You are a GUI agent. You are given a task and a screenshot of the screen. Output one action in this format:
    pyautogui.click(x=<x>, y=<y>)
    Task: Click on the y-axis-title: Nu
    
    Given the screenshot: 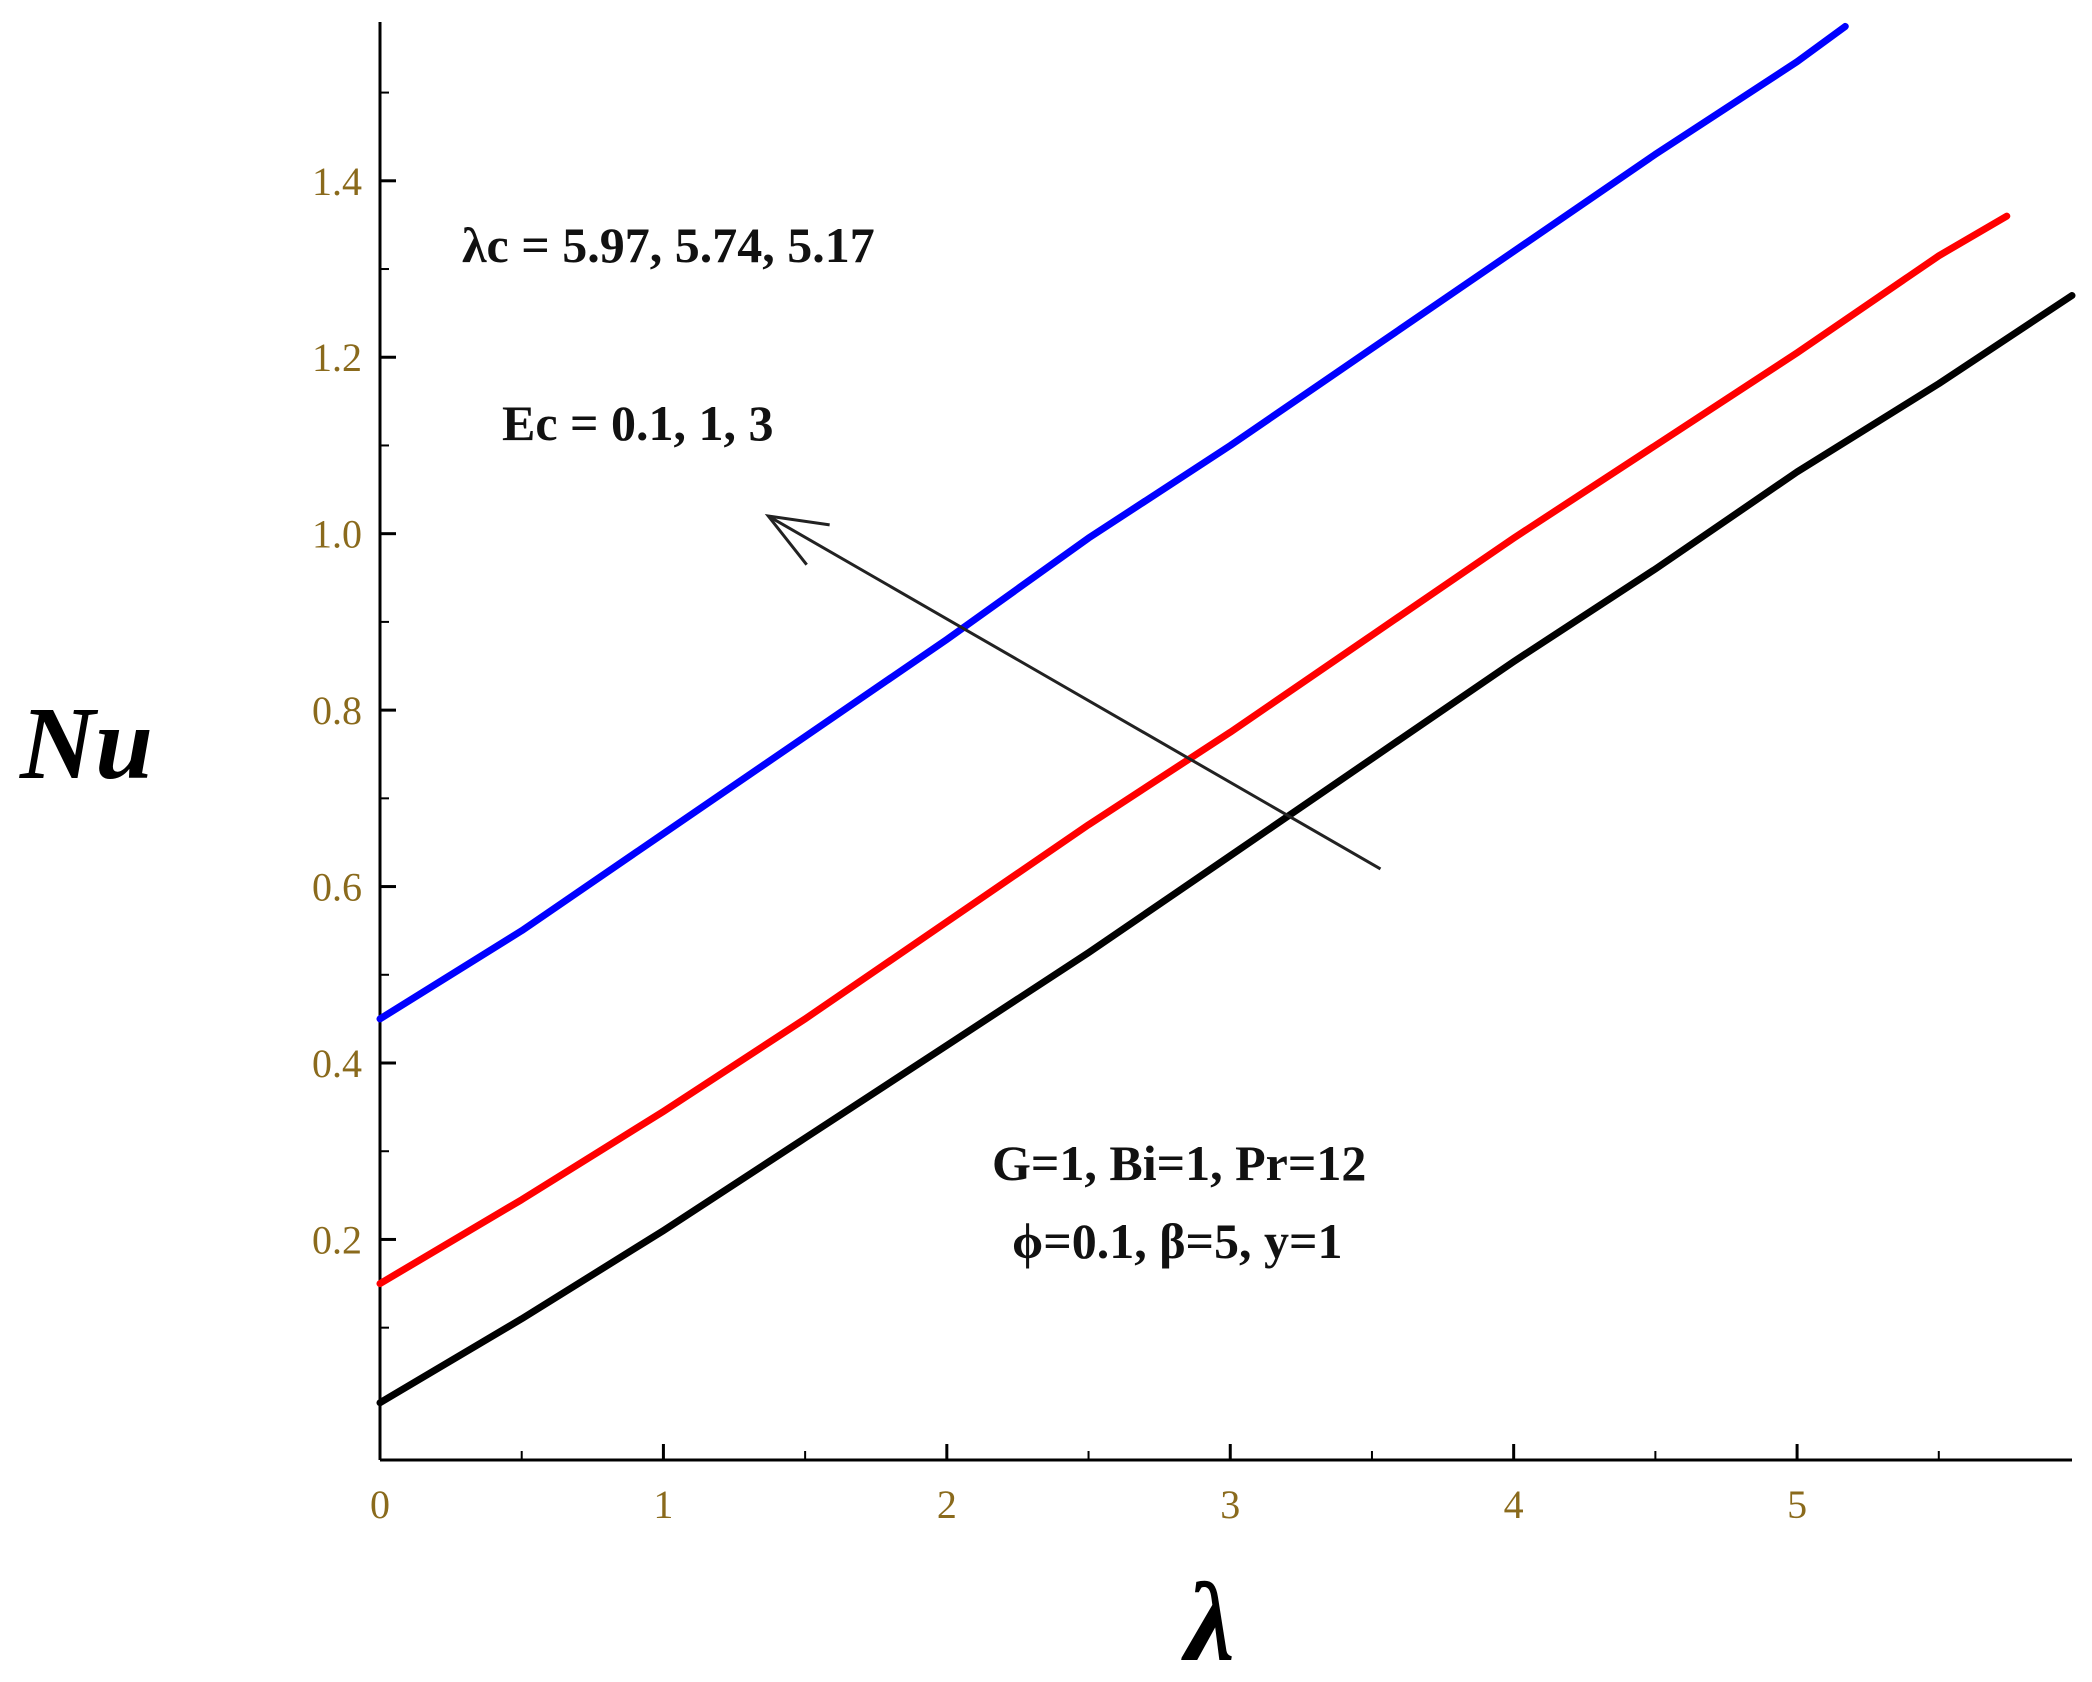 What is the action you would take?
    pyautogui.click(x=86, y=743)
    